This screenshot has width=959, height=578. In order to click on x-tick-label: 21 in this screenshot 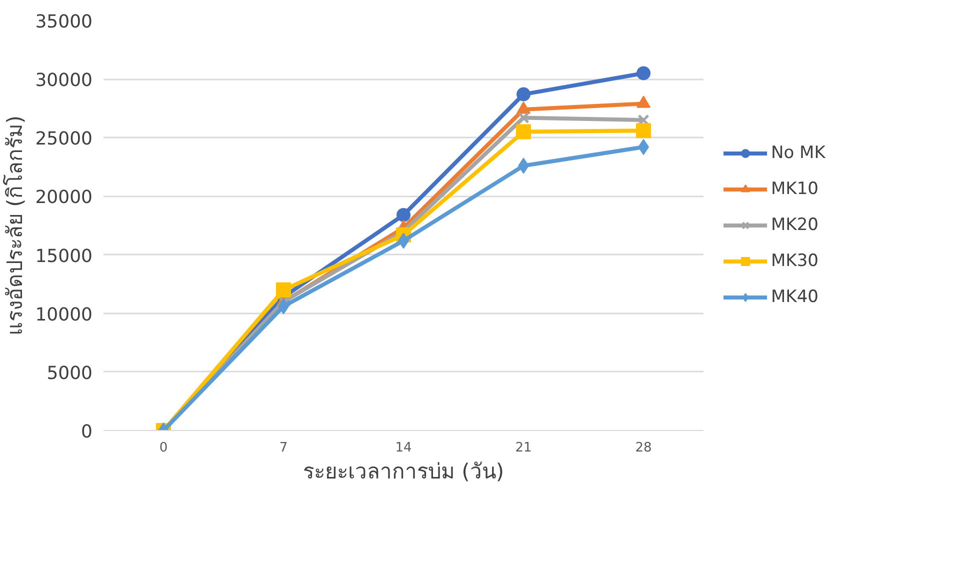, I will do `click(523, 448)`.